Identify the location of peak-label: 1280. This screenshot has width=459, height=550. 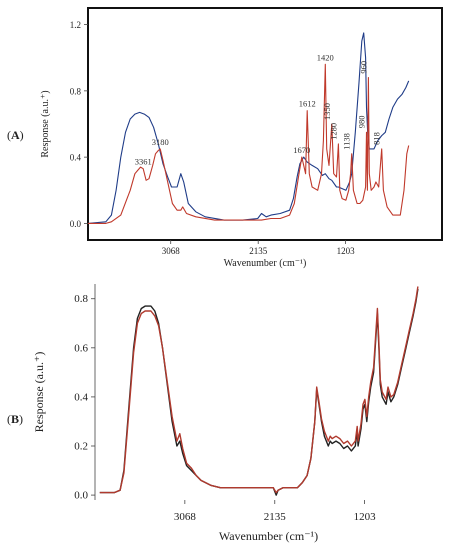
(333, 131).